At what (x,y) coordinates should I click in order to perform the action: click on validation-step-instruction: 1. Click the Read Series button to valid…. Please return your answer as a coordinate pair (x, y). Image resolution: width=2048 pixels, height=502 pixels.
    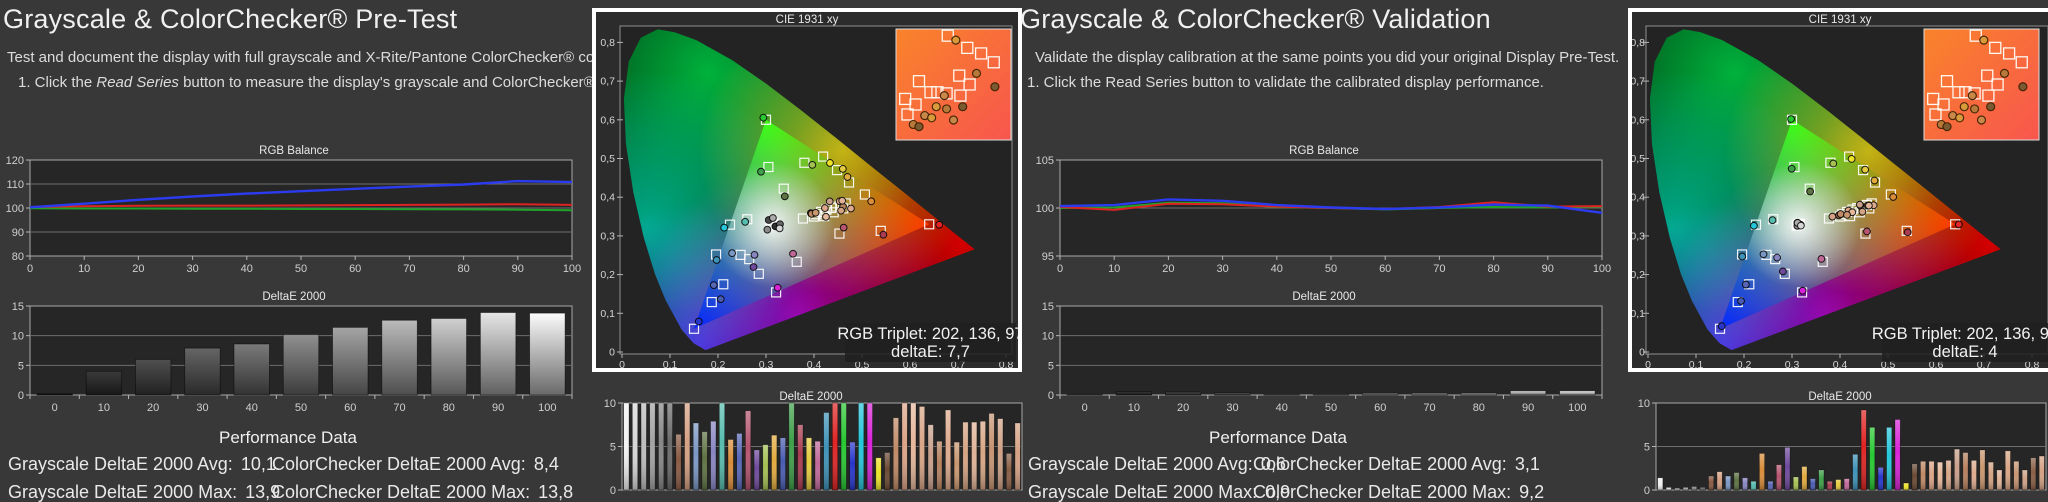
    Looking at the image, I should click on (1285, 82).